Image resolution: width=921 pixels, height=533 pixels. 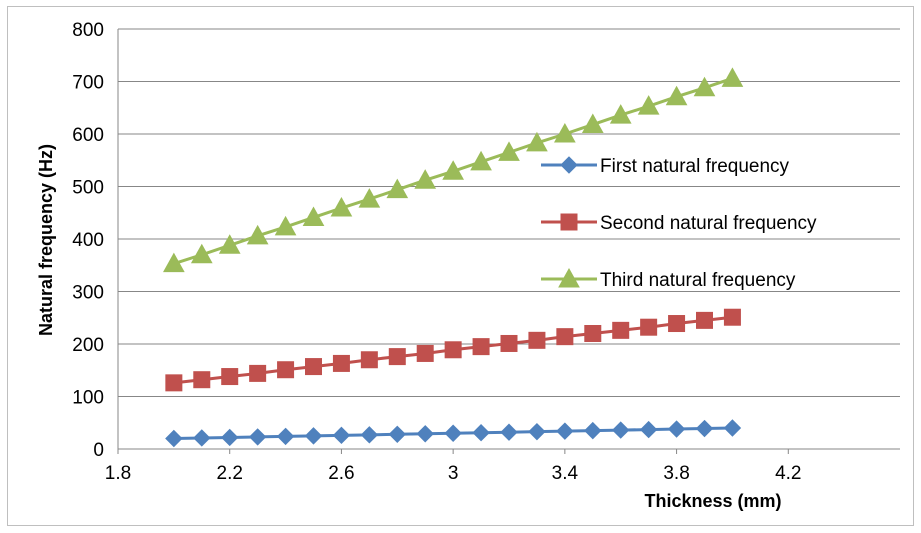 I want to click on x-axis-ticks: 1.8 2.2 2.6 3 3.4 3.8 4.2, so click(x=453, y=466).